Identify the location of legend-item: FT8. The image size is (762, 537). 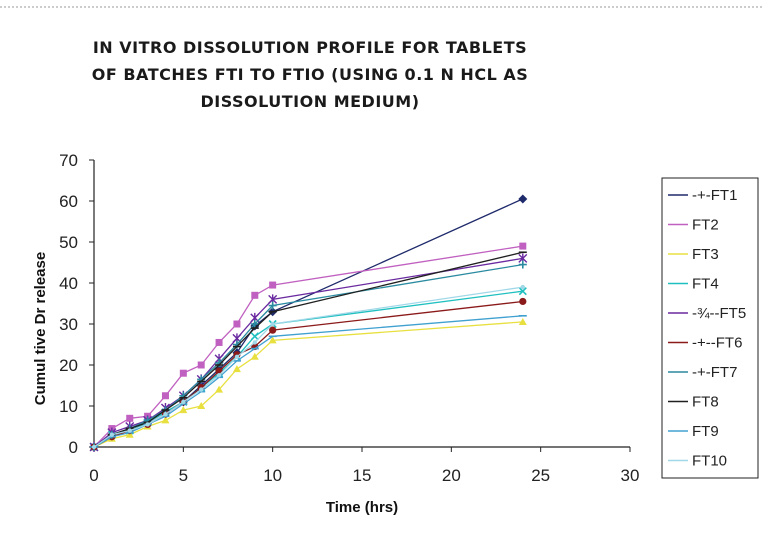
(693, 402).